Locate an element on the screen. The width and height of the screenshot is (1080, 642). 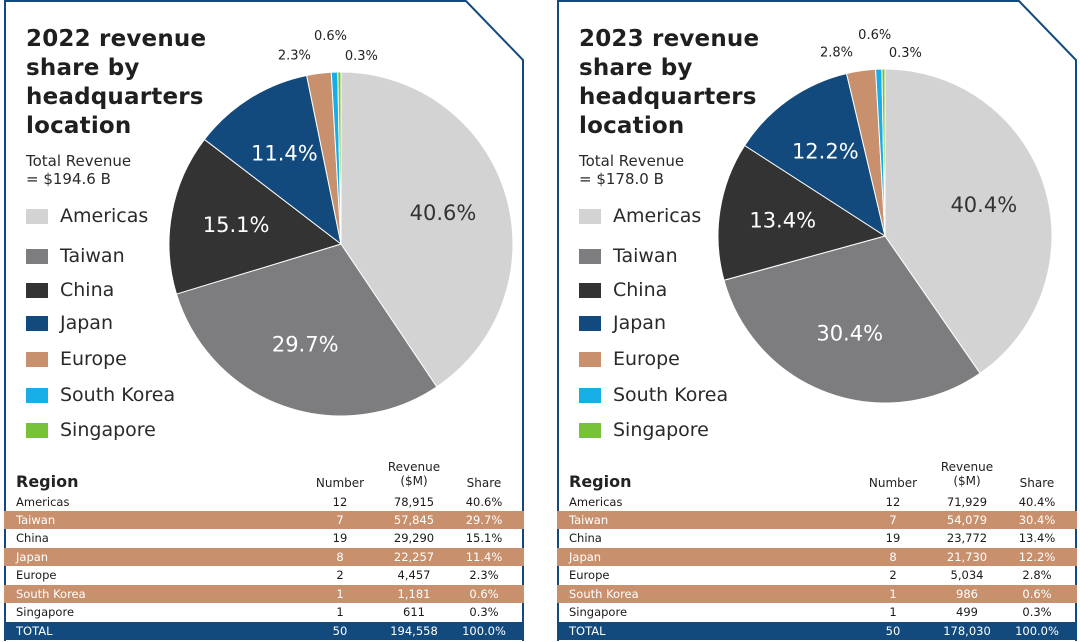
cell-share: 40.4% is located at coordinates (1037, 502).